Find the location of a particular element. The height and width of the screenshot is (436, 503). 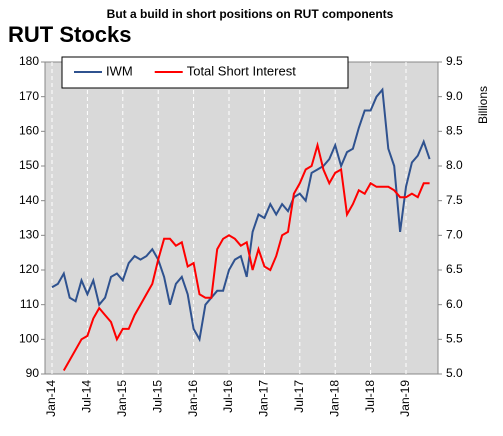

x-tick-label: Jul-16 is located at coordinates (228, 396).